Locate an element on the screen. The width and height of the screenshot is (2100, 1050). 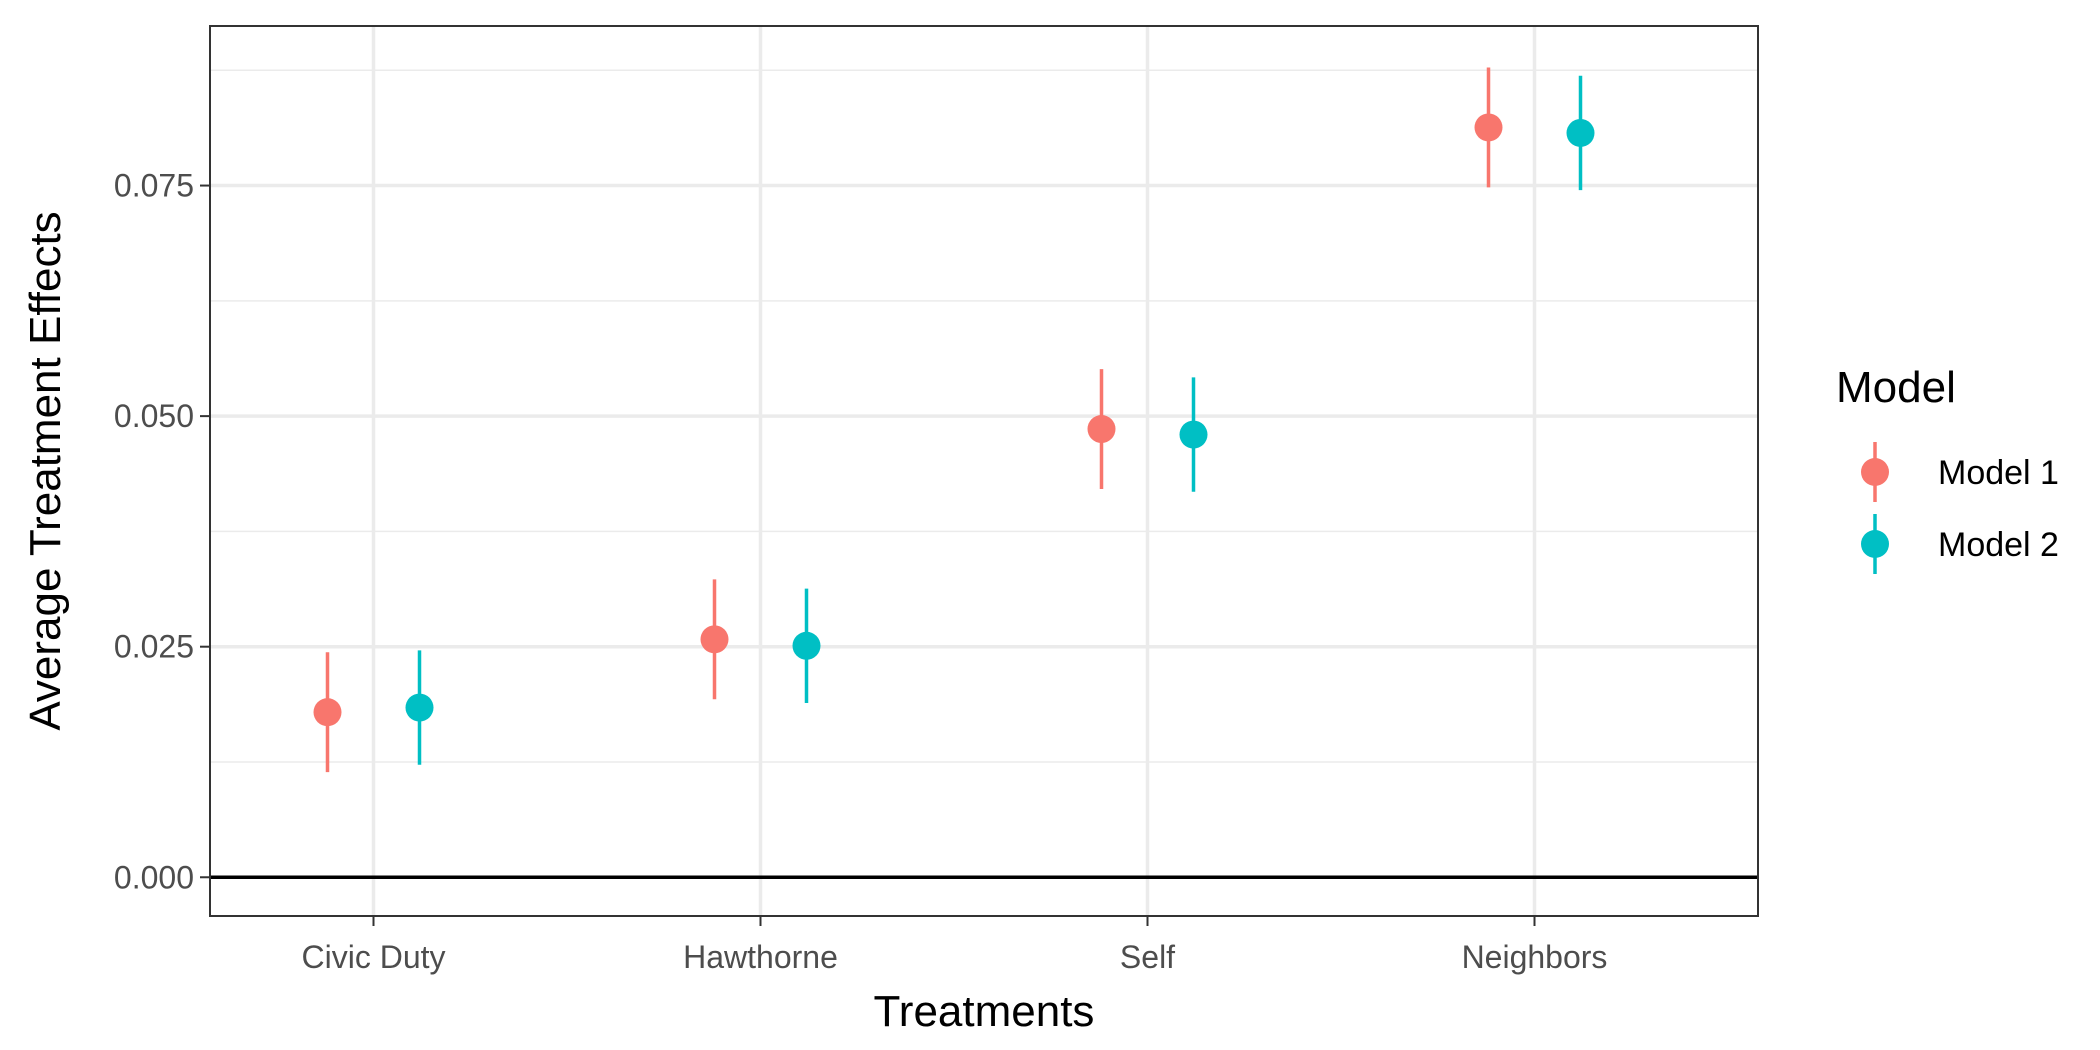
y-tick-label: 0.075 is located at coordinates (154, 186).